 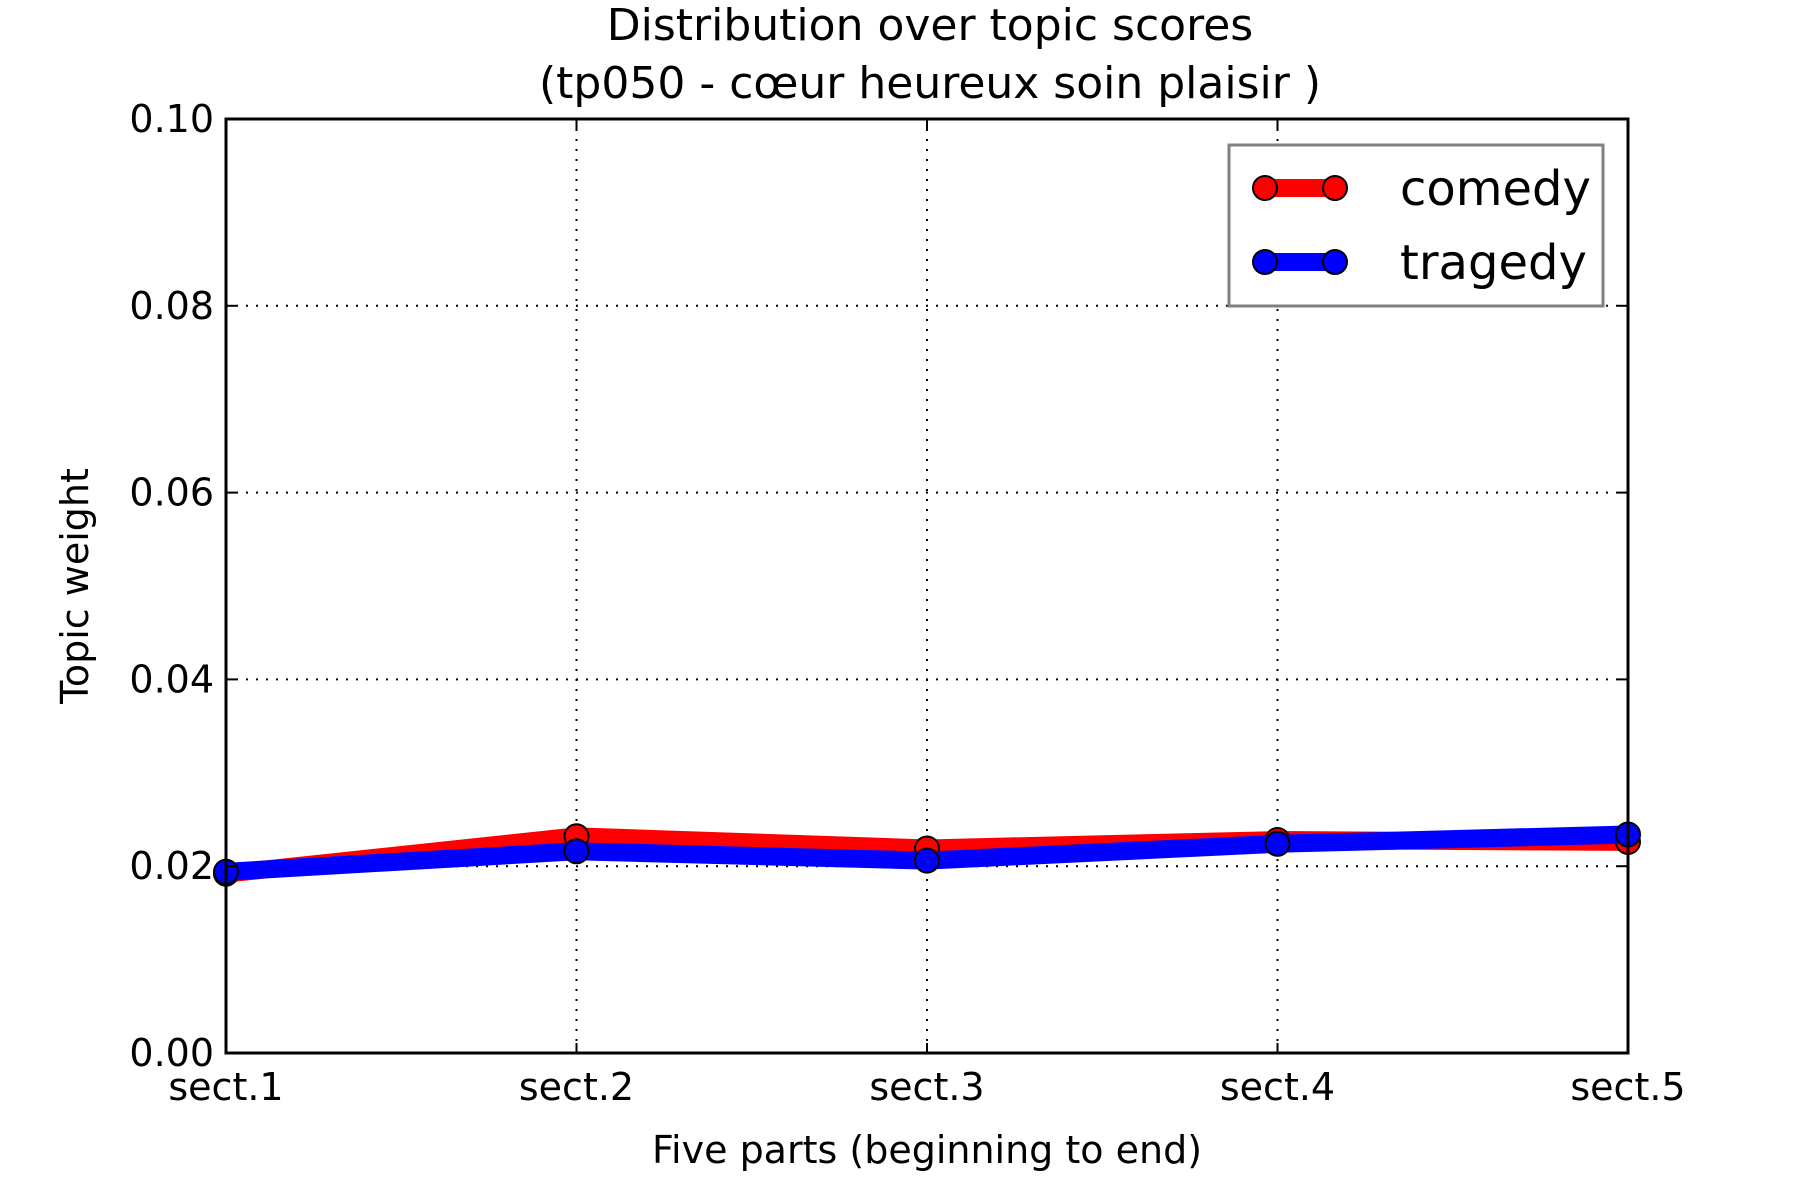 I want to click on series-tragedy, so click(x=927, y=853).